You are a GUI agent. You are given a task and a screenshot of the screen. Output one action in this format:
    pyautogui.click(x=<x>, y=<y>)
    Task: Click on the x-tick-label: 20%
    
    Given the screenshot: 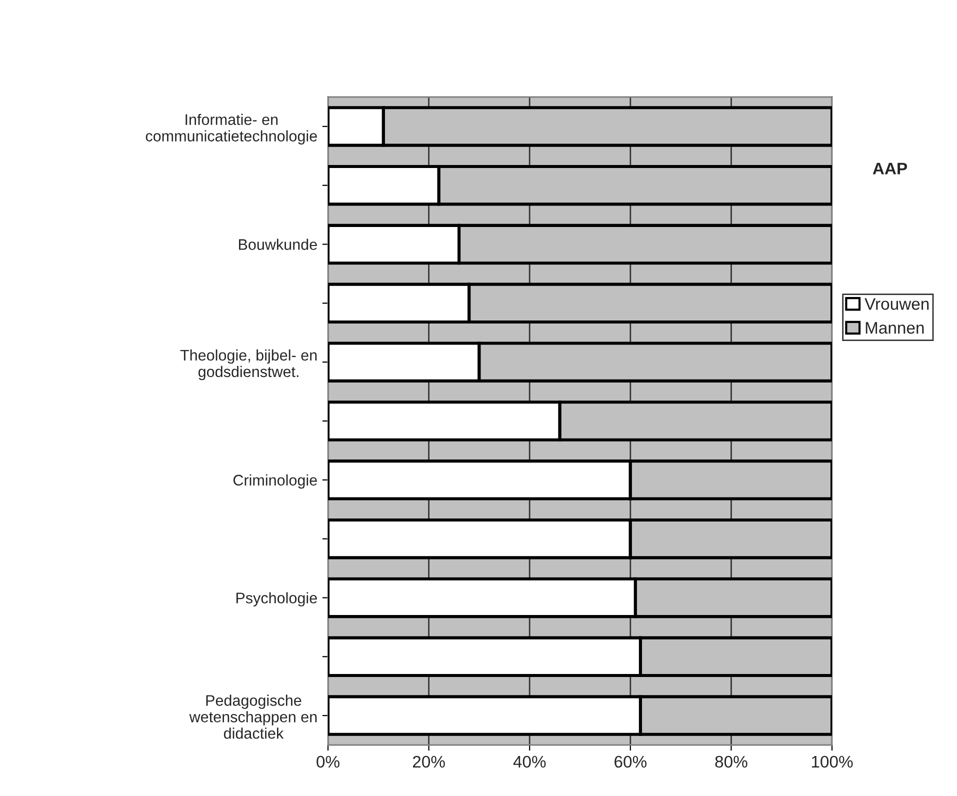 What is the action you would take?
    pyautogui.click(x=428, y=762)
    